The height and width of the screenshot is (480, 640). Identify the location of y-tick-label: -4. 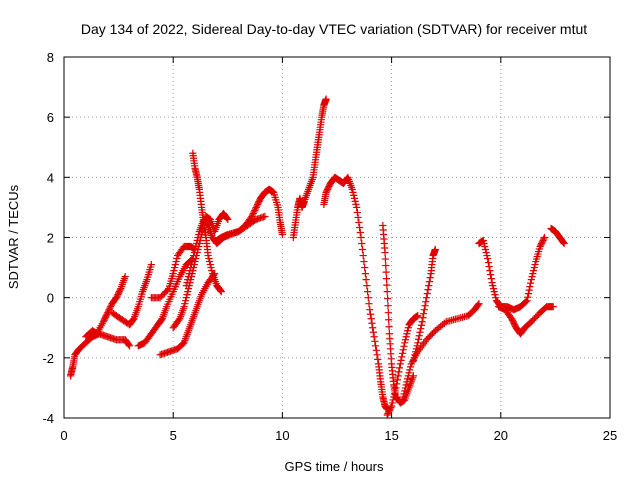
(48, 418).